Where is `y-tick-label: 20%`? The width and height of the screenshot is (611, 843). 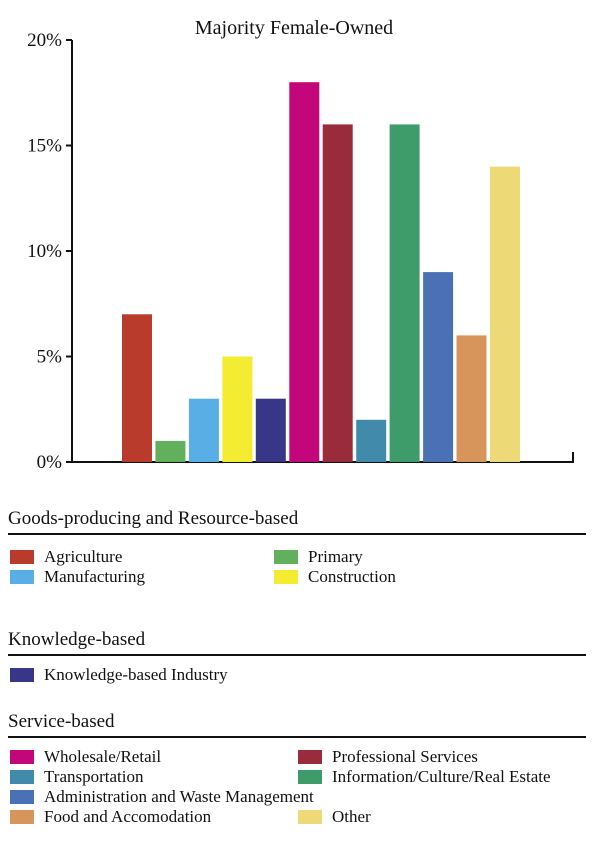
y-tick-label: 20% is located at coordinates (44, 40).